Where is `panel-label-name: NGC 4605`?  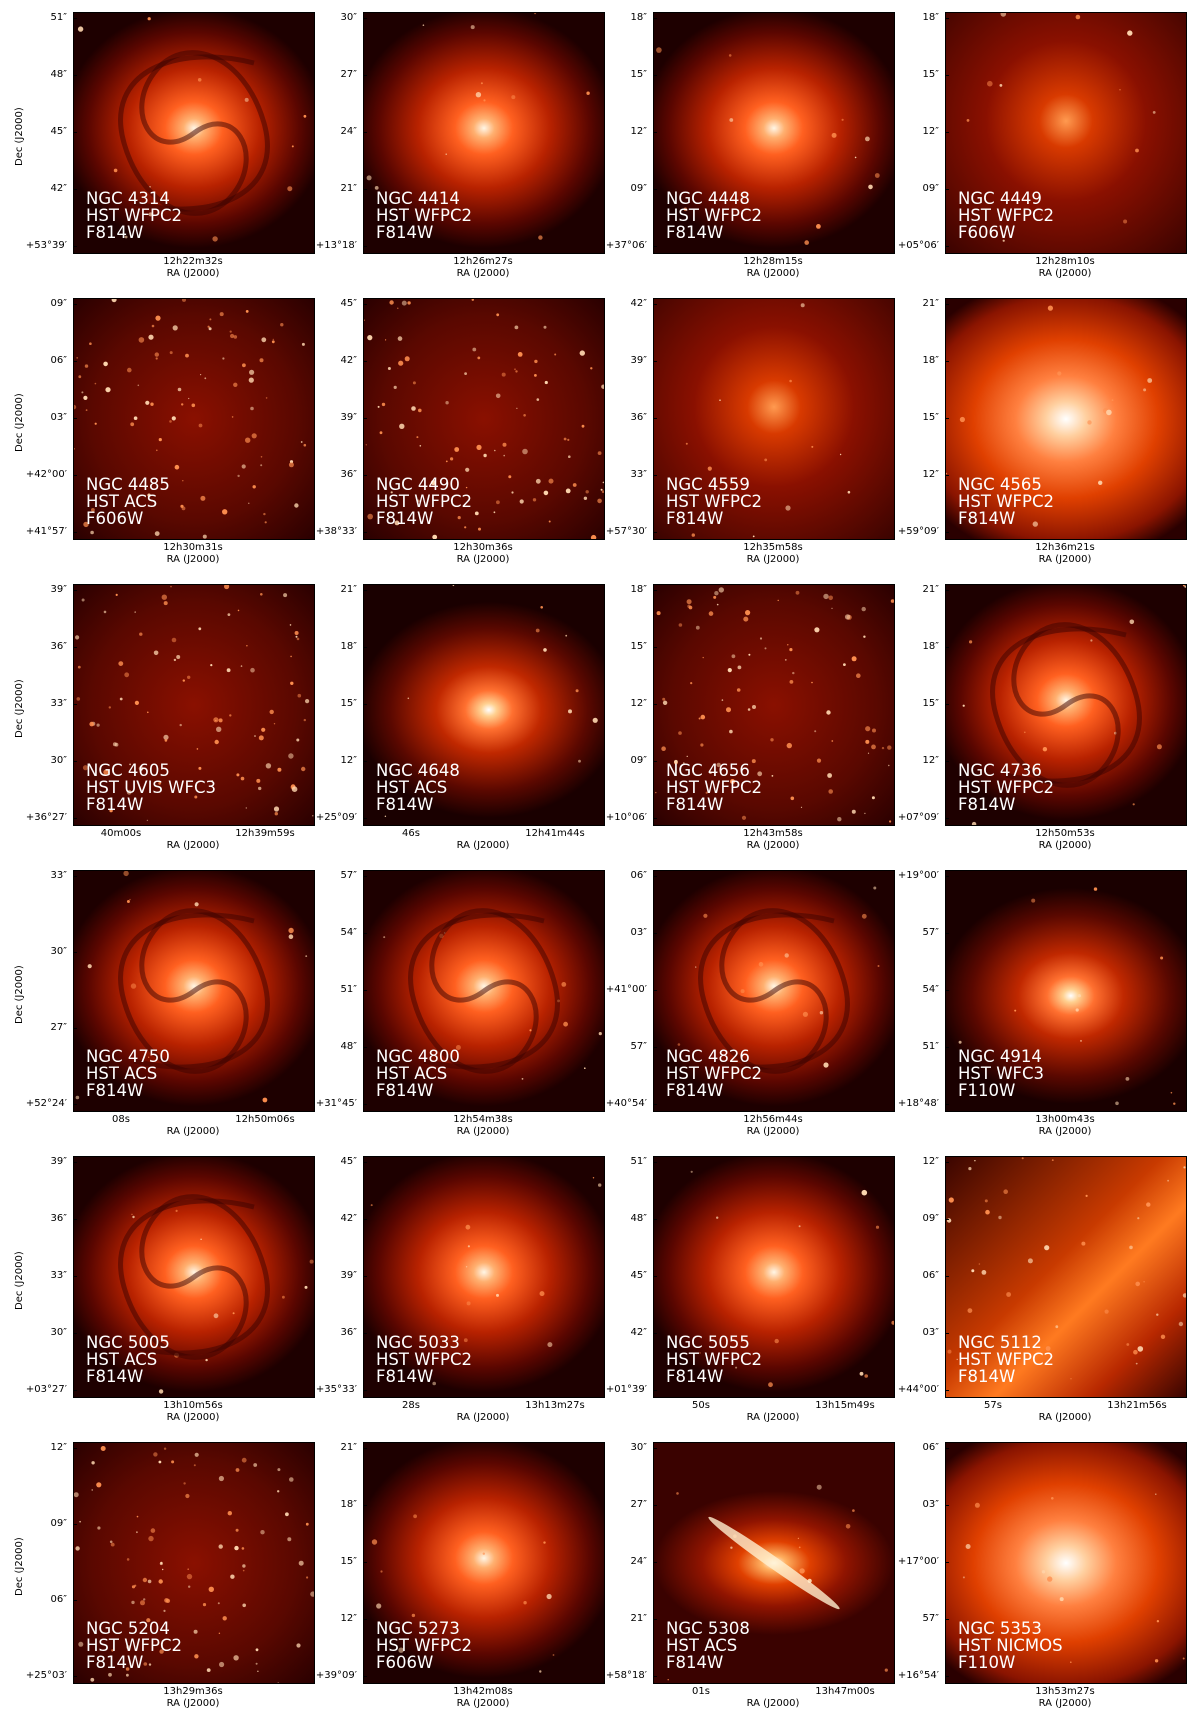 panel-label-name: NGC 4605 is located at coordinates (128, 770).